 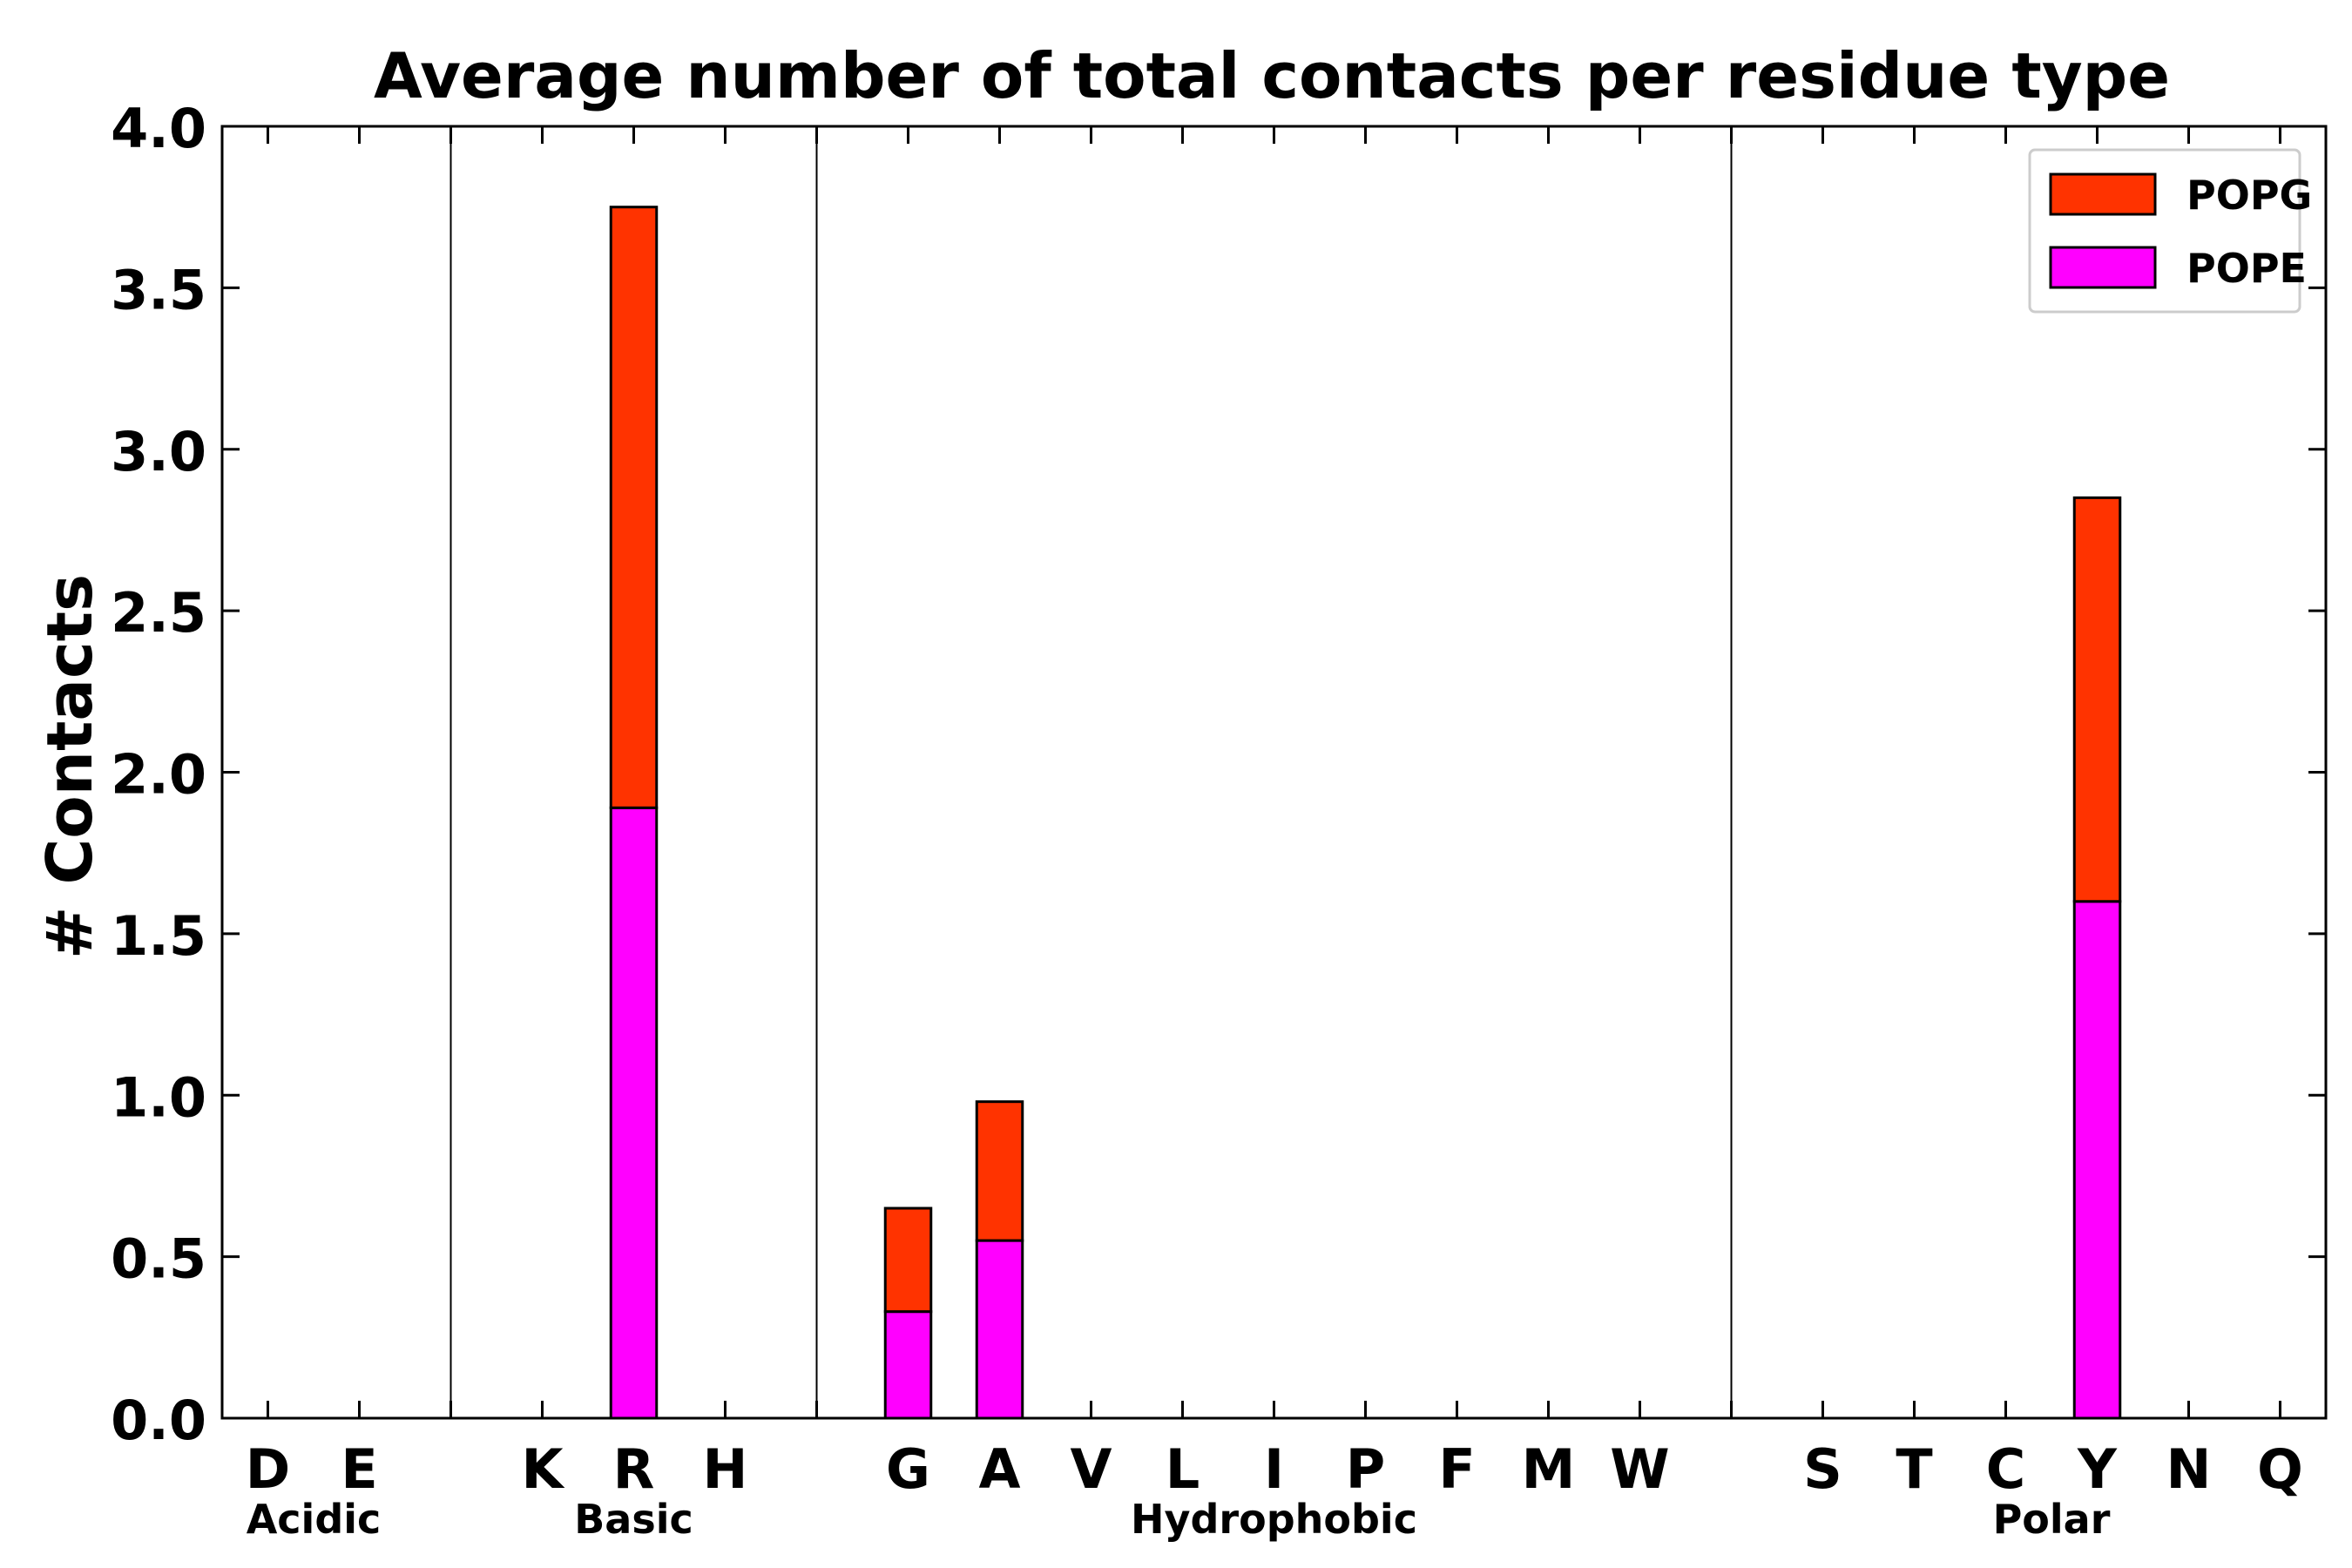 What do you see at coordinates (158, 775) in the screenshot?
I see `y-tick-label: 2.0` at bounding box center [158, 775].